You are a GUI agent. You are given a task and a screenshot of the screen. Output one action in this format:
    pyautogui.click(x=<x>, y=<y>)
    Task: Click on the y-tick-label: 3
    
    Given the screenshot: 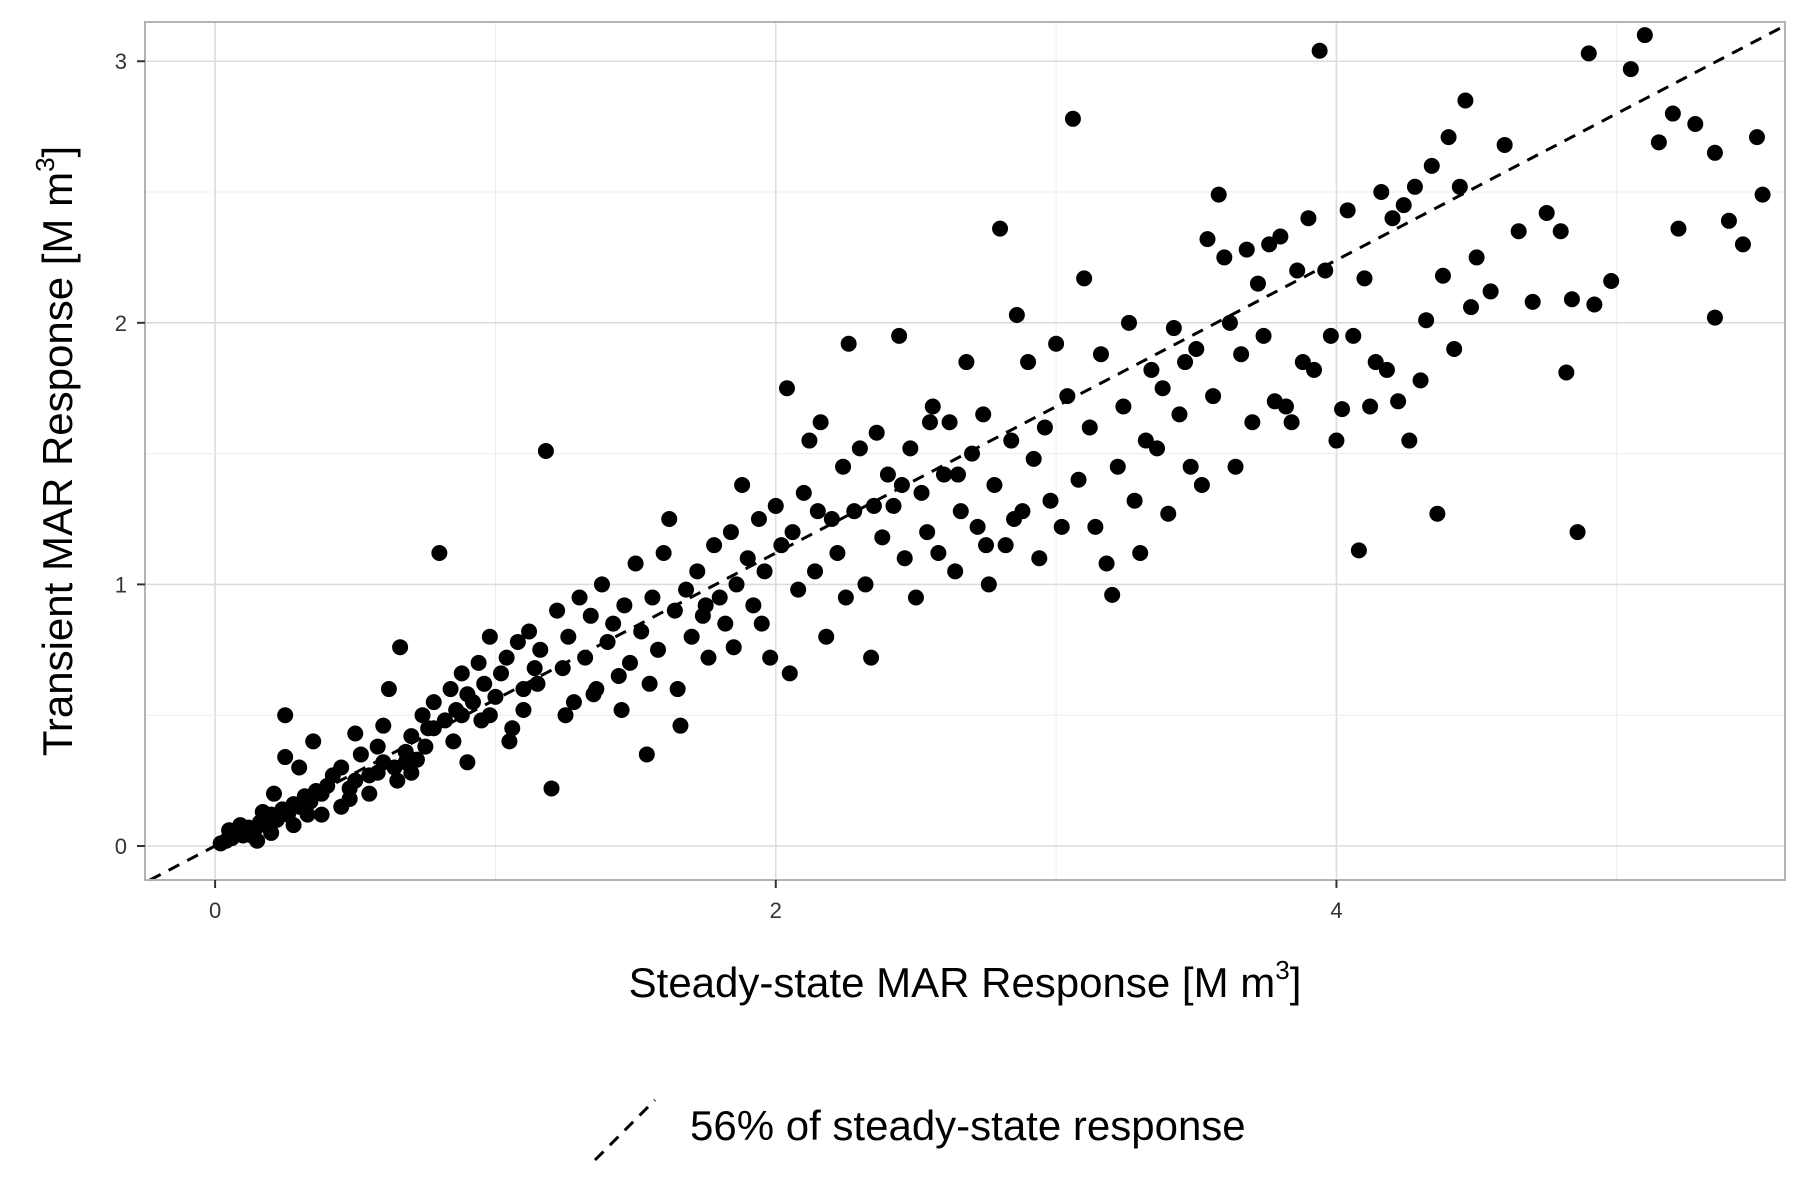 What is the action you would take?
    pyautogui.click(x=121, y=61)
    